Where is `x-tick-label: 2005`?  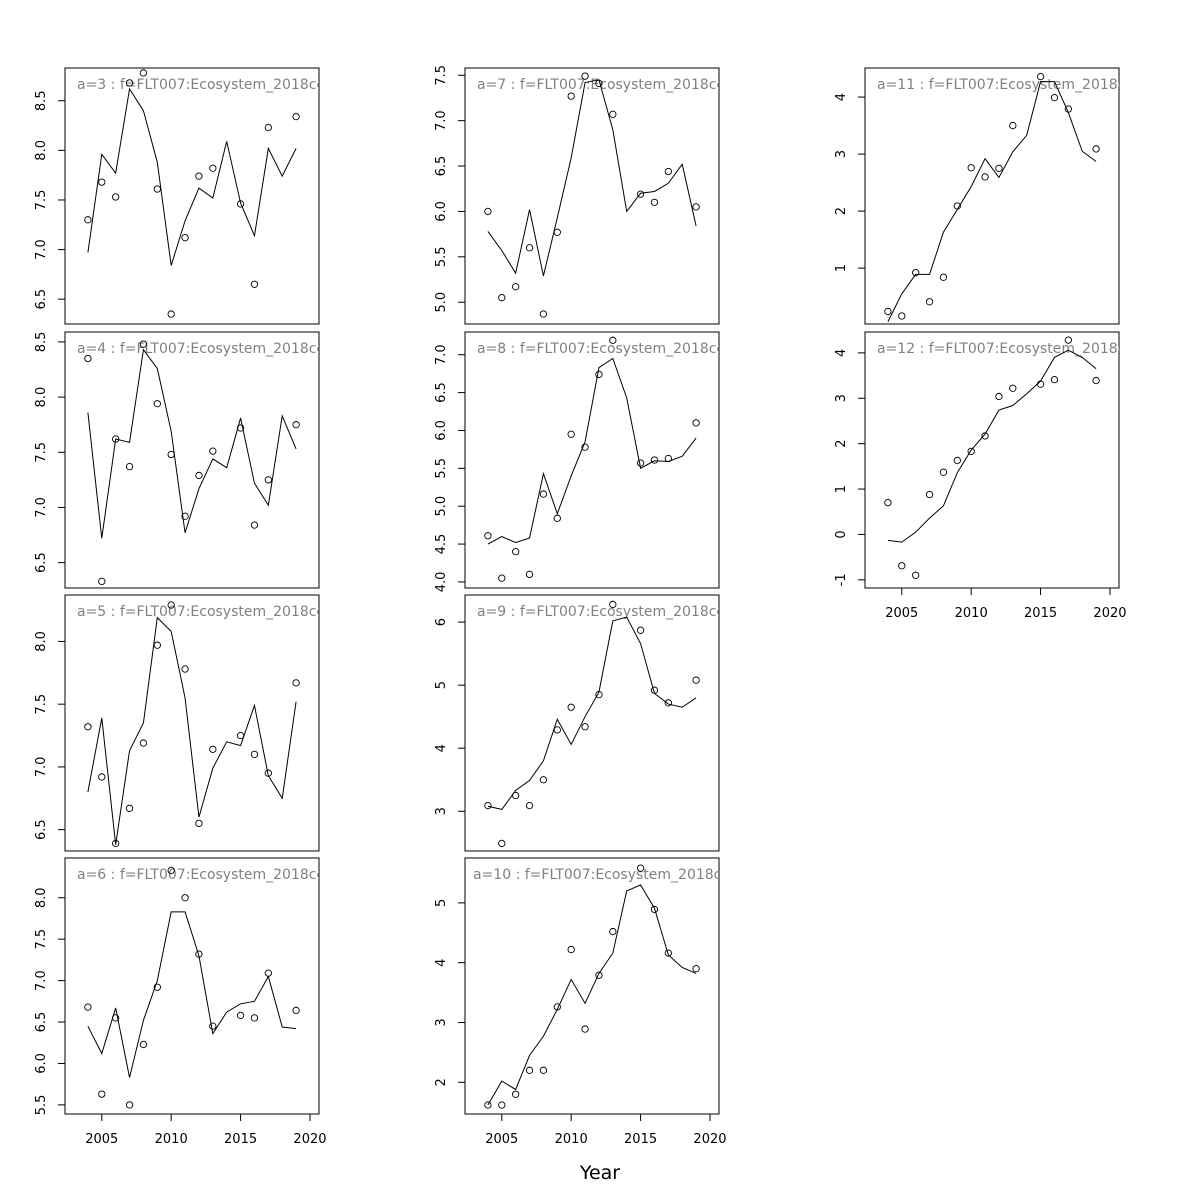 x-tick-label: 2005 is located at coordinates (101, 1139).